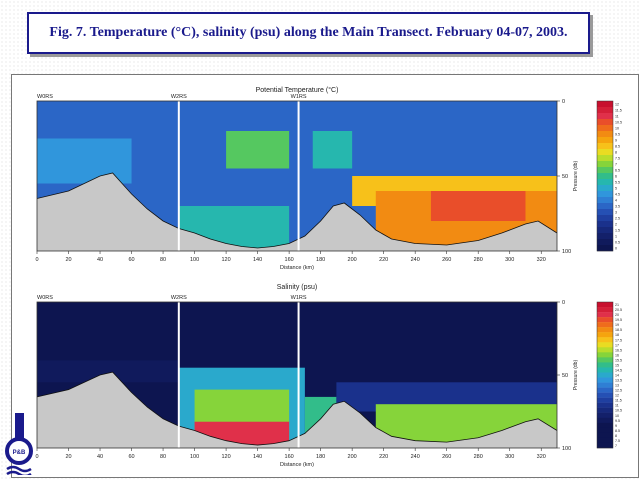  What do you see at coordinates (415, 457) in the screenshot?
I see `x-tick-label: 240` at bounding box center [415, 457].